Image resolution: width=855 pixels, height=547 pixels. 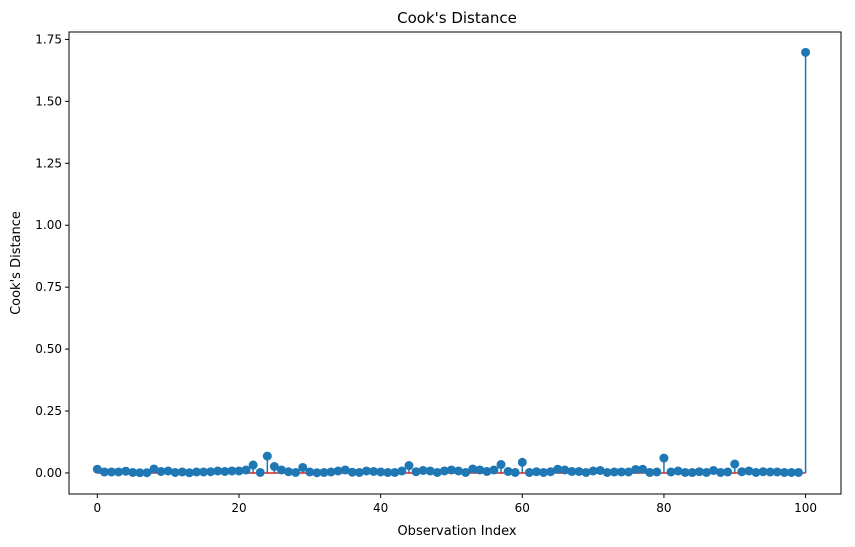 What do you see at coordinates (457, 18) in the screenshot?
I see `chart-title: Cook's Distance` at bounding box center [457, 18].